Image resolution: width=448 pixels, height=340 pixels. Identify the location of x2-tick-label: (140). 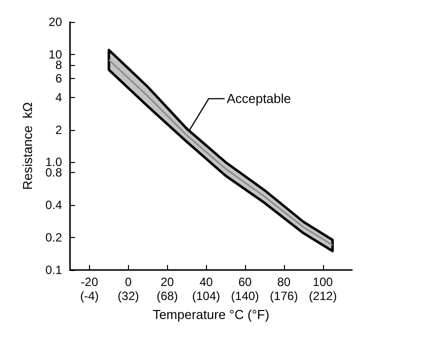
(245, 296).